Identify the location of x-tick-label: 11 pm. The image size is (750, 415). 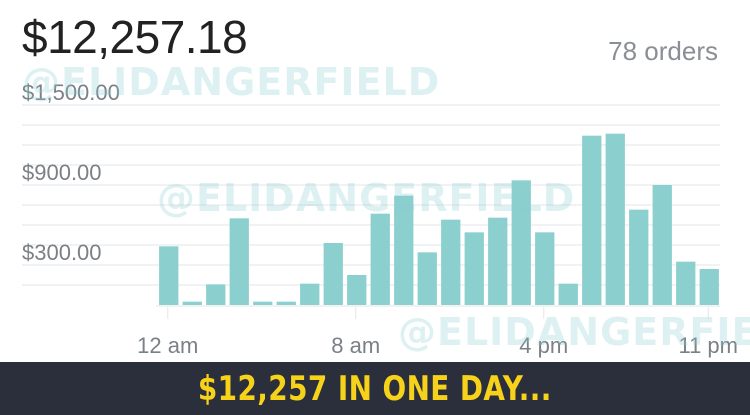
(708, 345).